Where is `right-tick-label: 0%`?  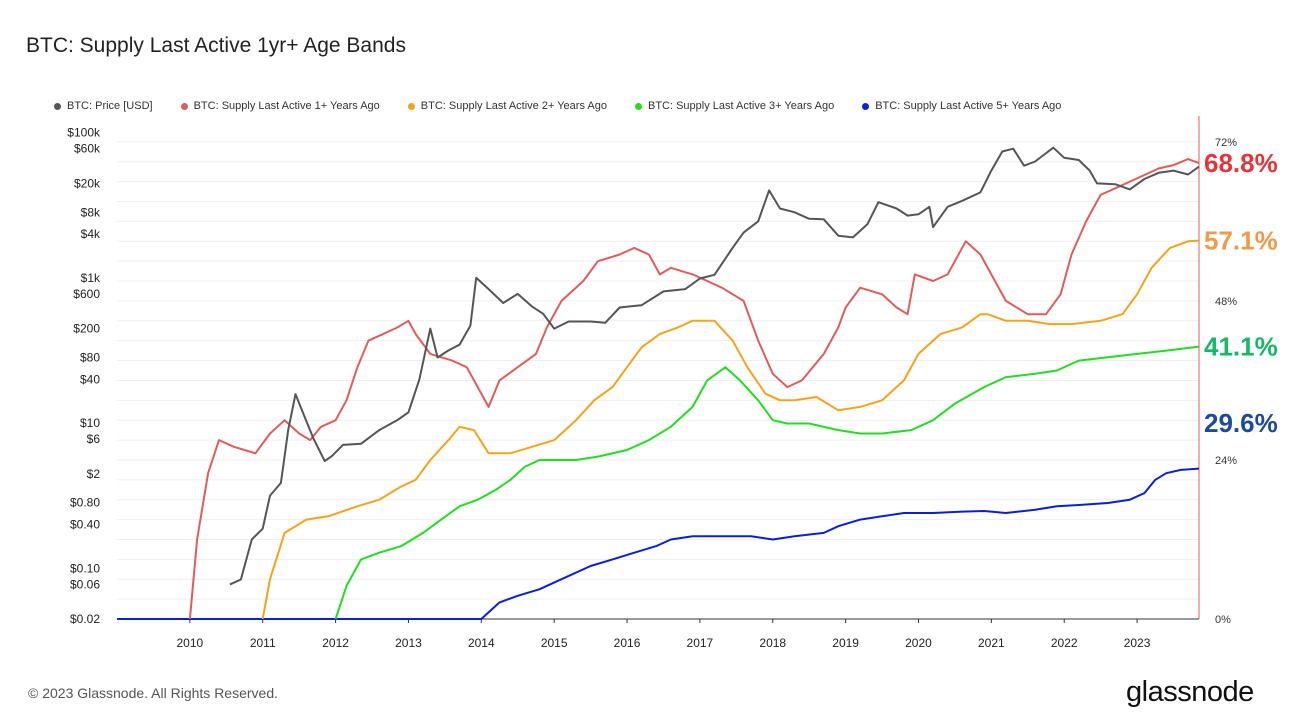
right-tick-label: 0% is located at coordinates (1223, 620).